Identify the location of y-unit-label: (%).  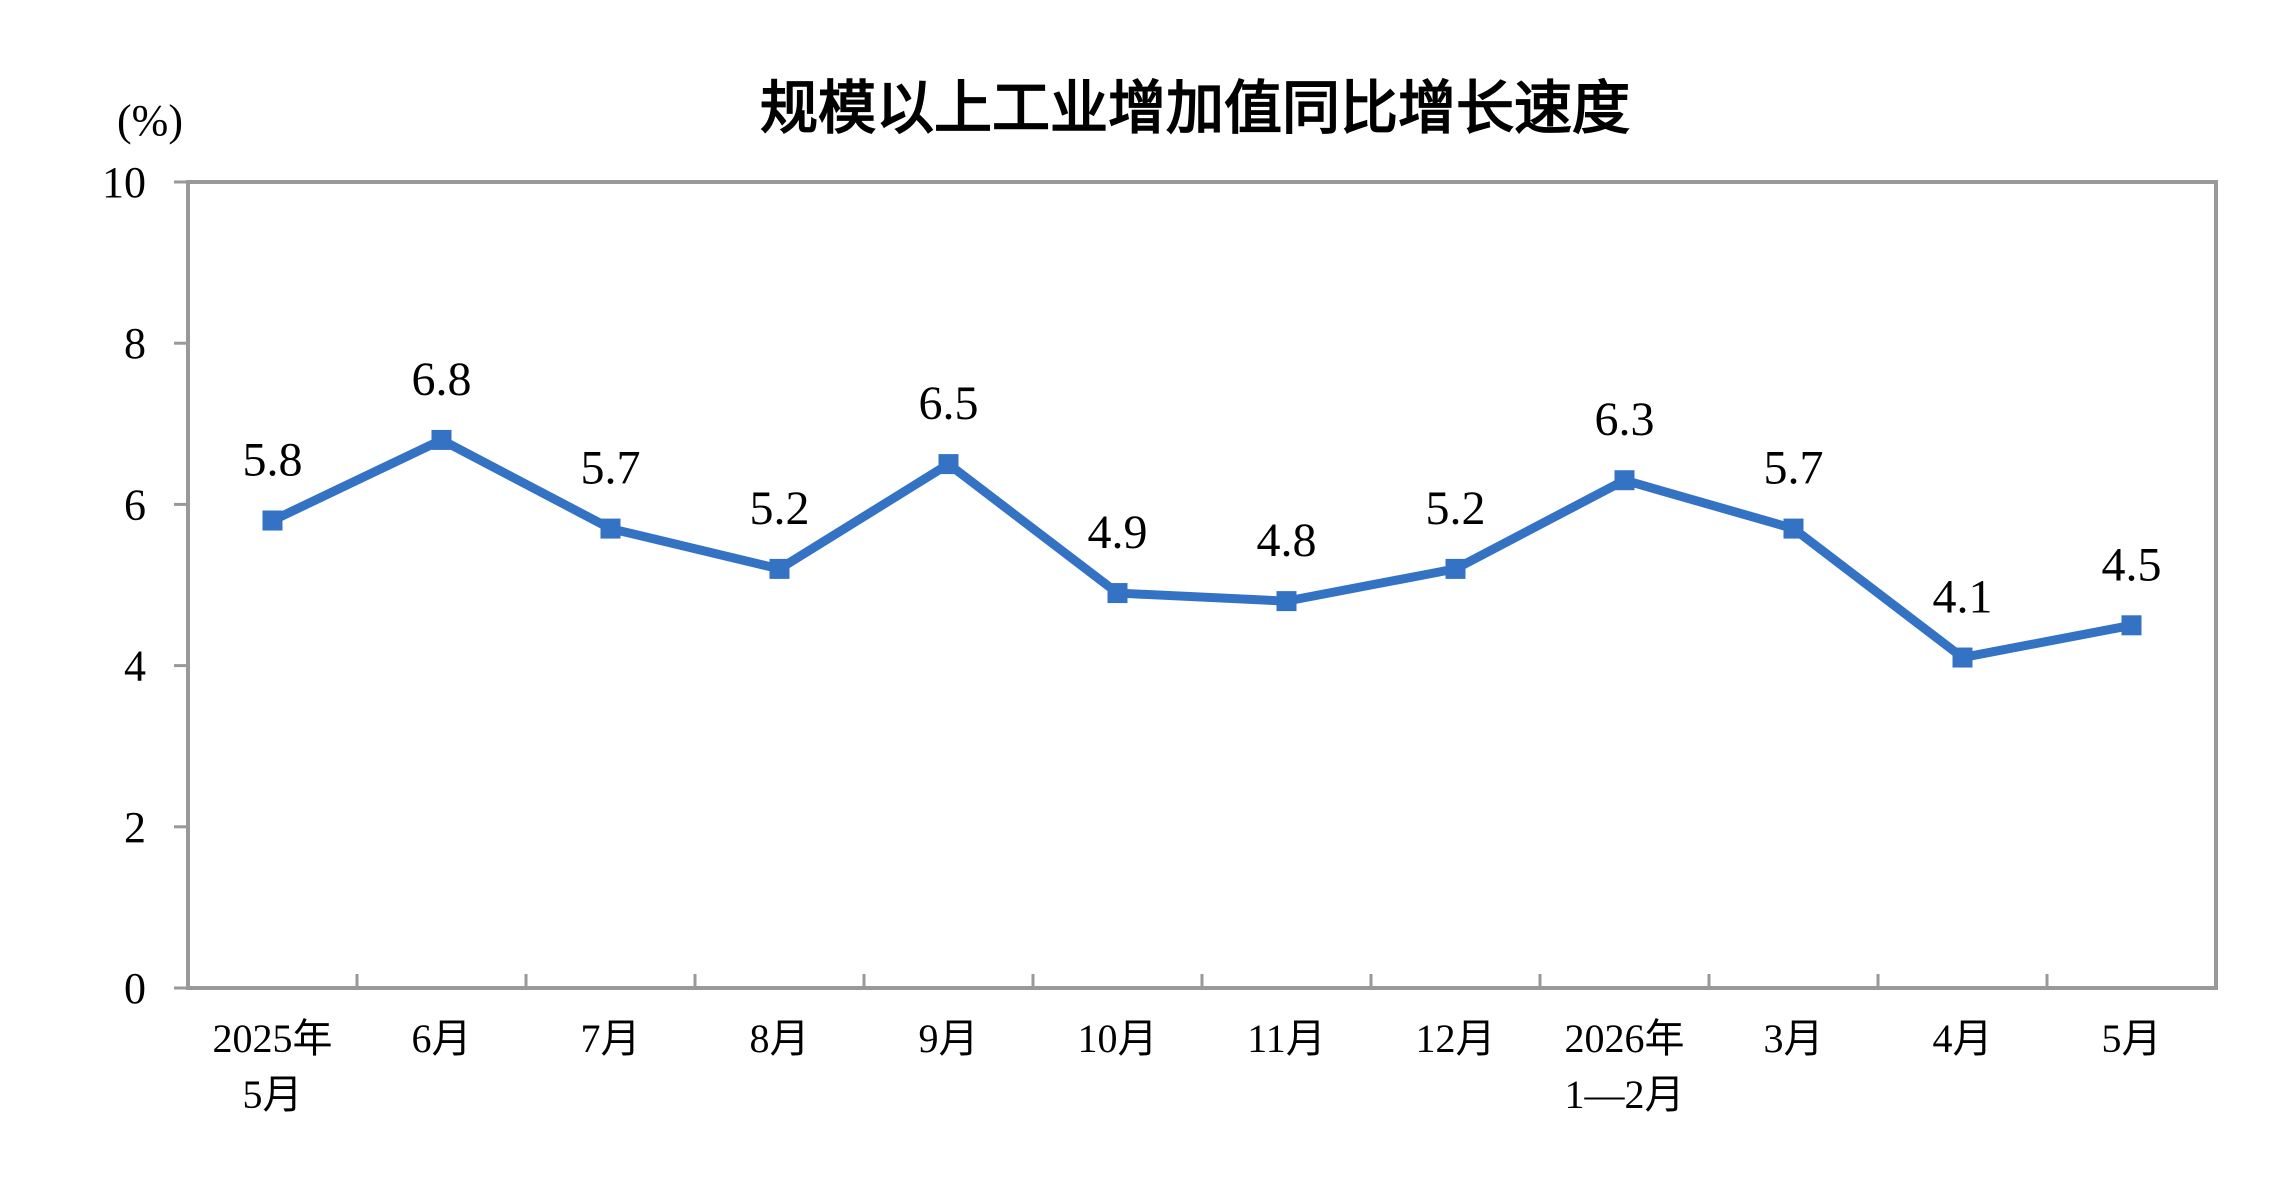
(150, 120).